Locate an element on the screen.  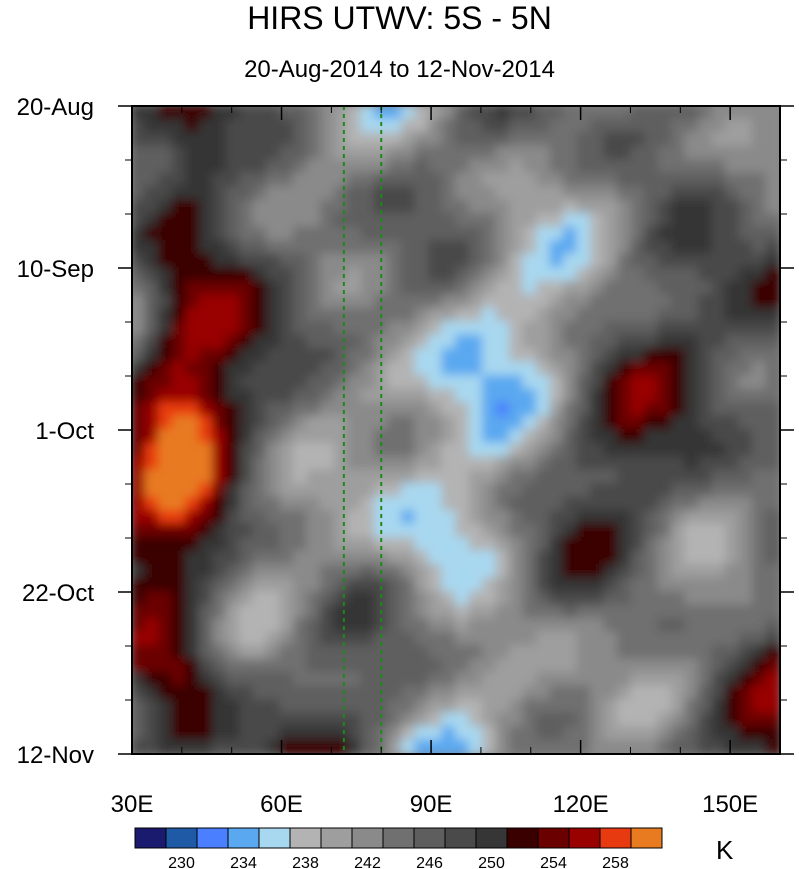
colorbar-swatch is located at coordinates (522, 838).